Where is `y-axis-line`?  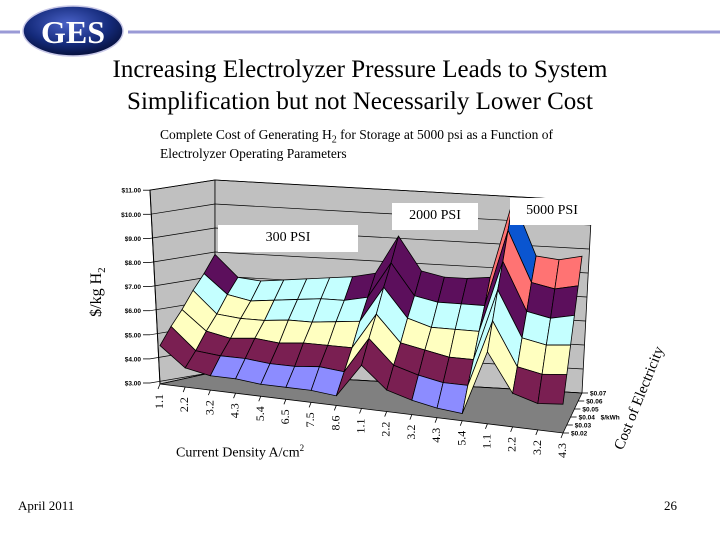
y-axis-line is located at coordinates (155, 287).